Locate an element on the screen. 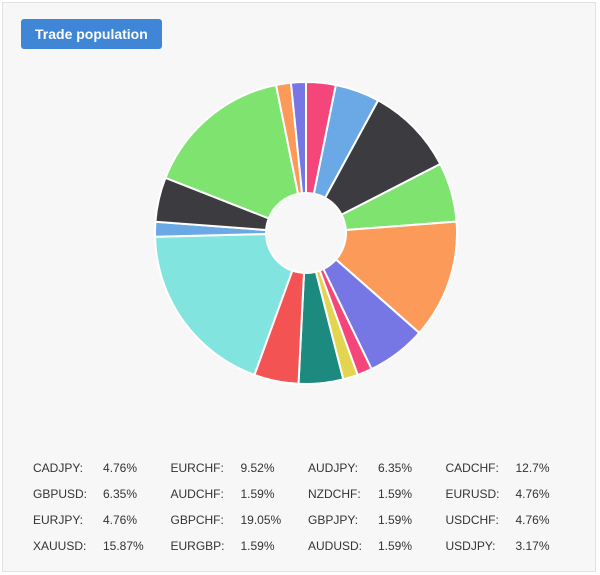  legend-item-name: XAUUSD: is located at coordinates (60, 546).